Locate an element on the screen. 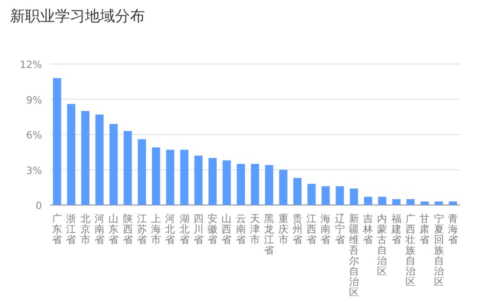 This screenshot has width=500, height=305. x-tick-label: 河南省 is located at coordinates (99, 229).